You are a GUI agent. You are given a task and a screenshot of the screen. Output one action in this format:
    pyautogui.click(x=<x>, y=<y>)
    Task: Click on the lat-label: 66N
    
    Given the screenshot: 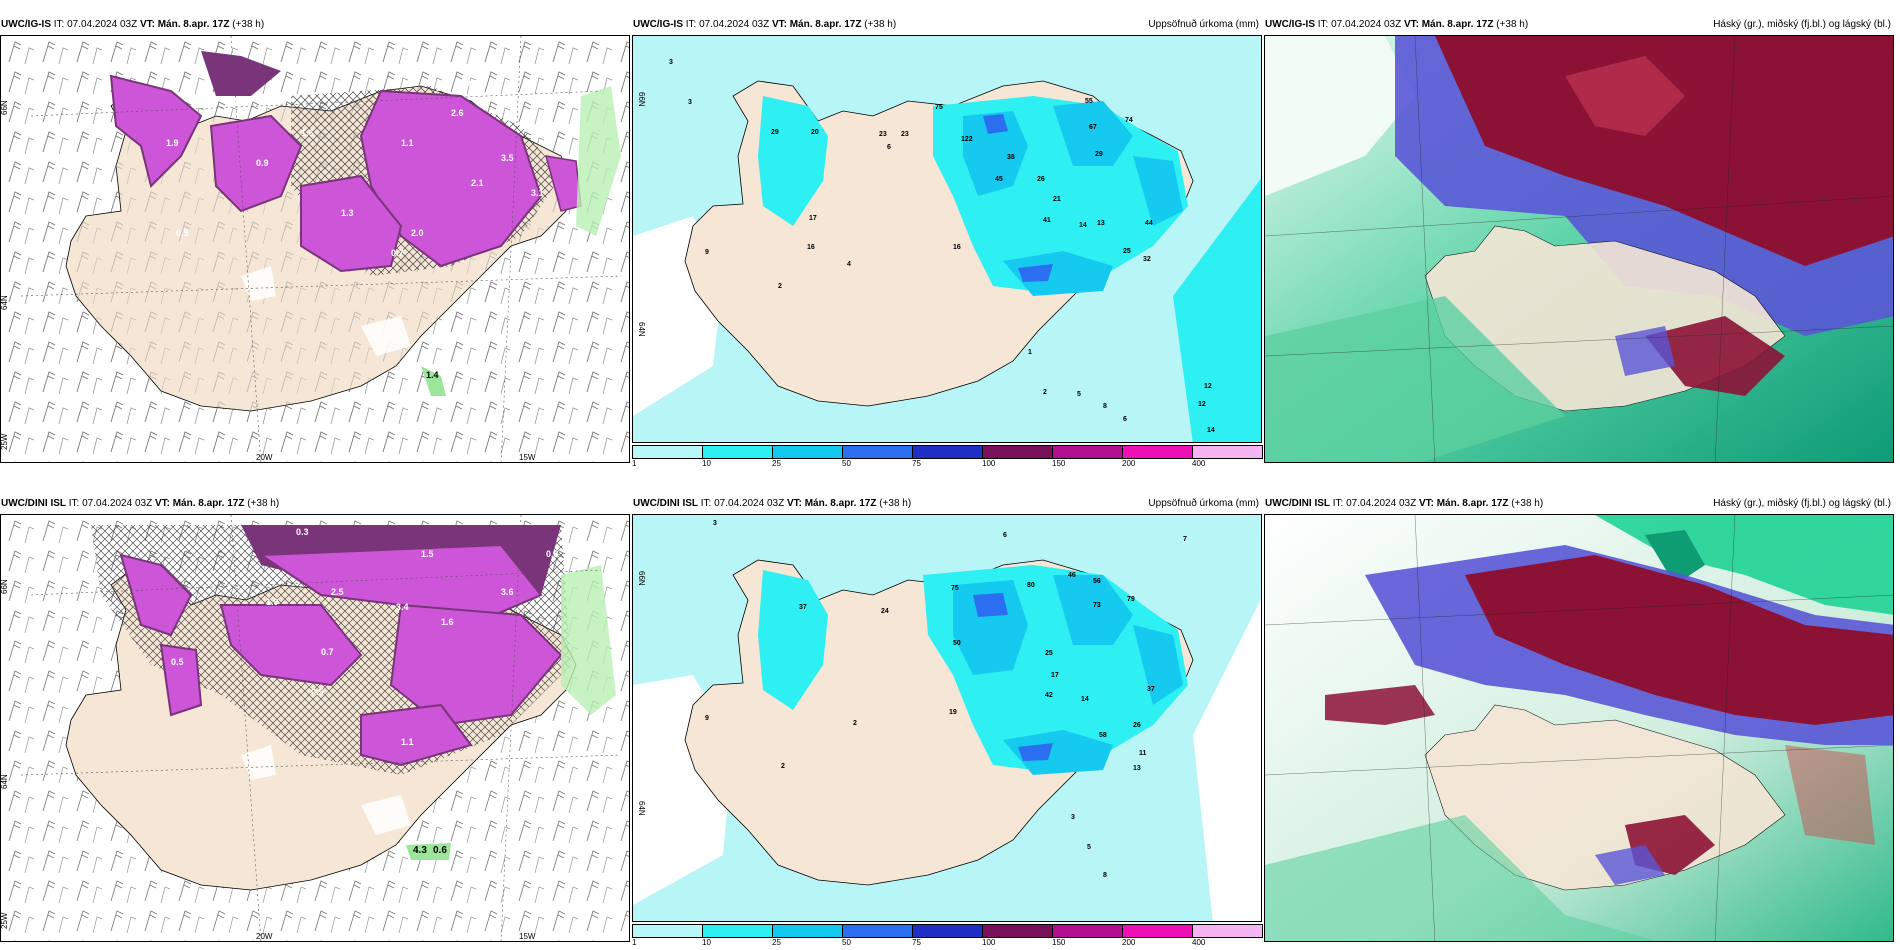 What is the action you would take?
    pyautogui.click(x=641, y=578)
    